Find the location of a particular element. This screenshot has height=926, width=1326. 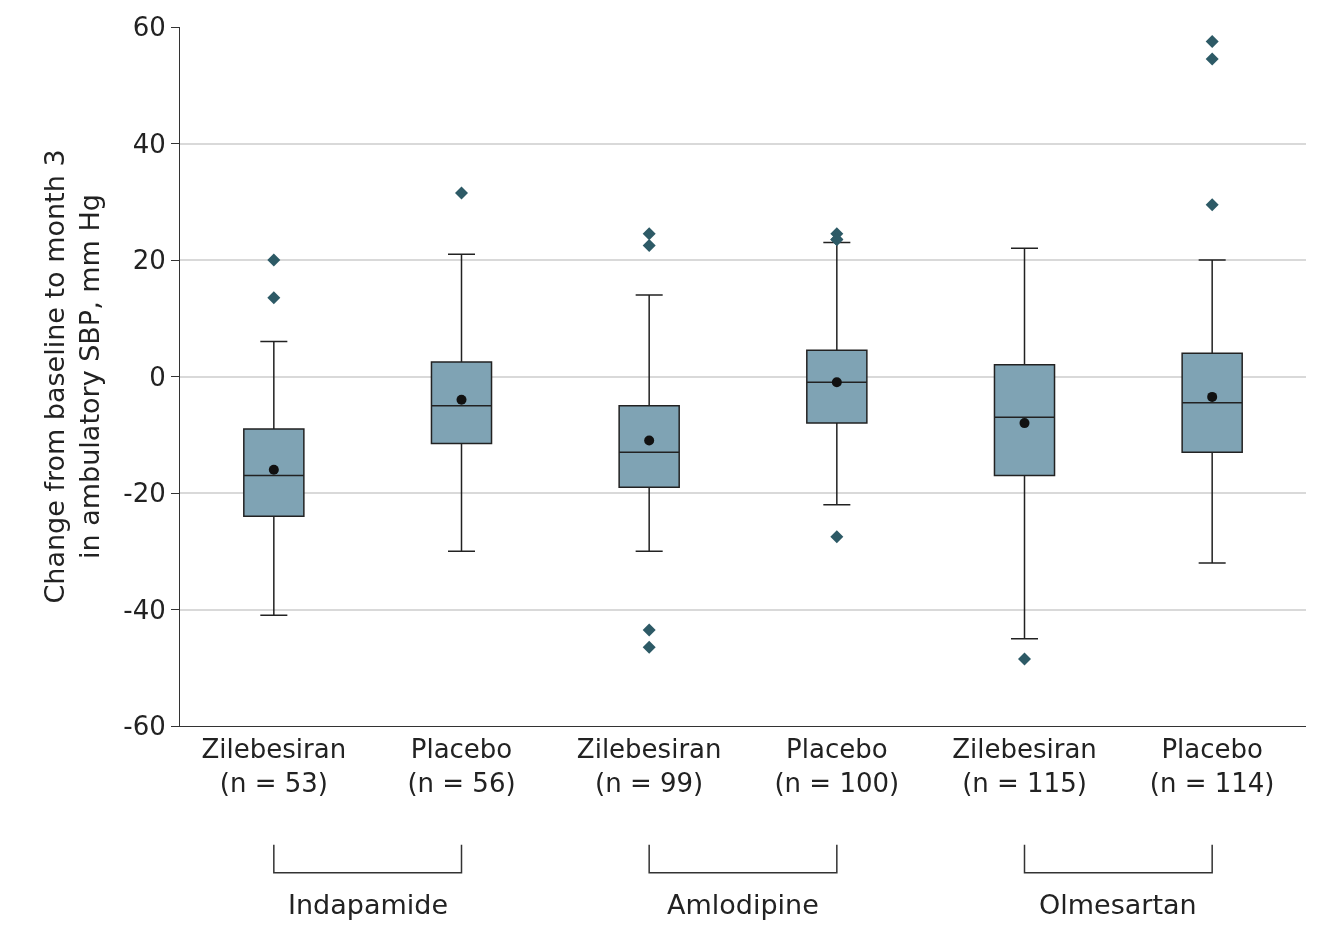

x-tick-label: Placebo (n = 56) is located at coordinates (461, 766).